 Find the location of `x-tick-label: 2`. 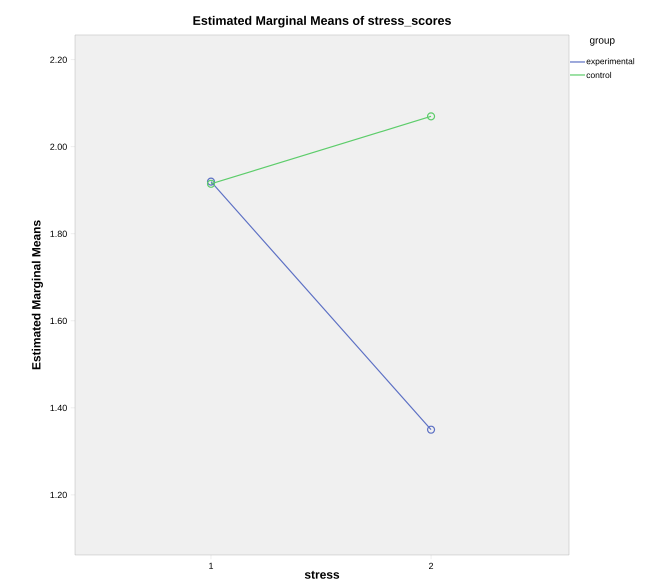

x-tick-label: 2 is located at coordinates (431, 566).